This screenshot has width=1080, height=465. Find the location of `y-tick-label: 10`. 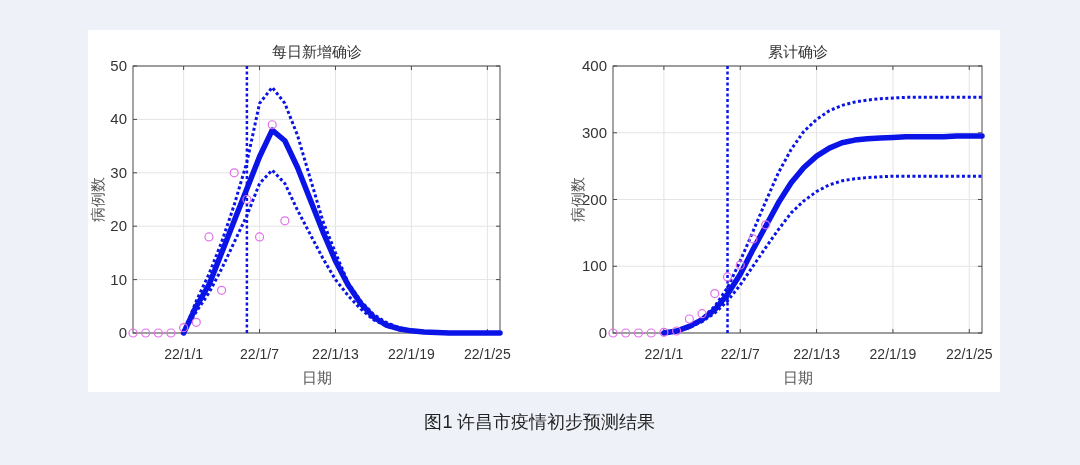

y-tick-label: 10 is located at coordinates (118, 279).